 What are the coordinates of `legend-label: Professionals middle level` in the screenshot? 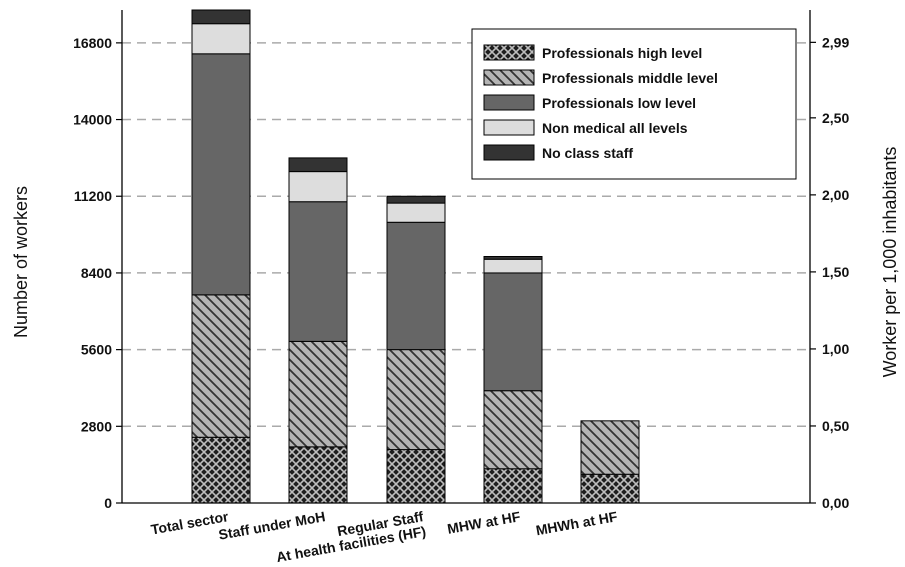 It's located at (630, 78).